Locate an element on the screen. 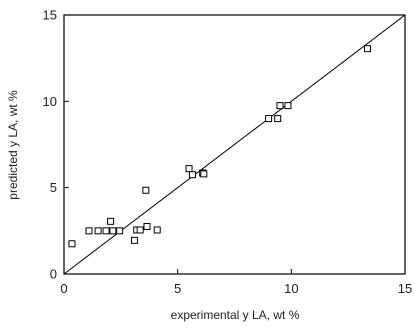 Image resolution: width=414 pixels, height=332 pixels. x-axis-label: experimental y LA, wt % is located at coordinates (235, 315).